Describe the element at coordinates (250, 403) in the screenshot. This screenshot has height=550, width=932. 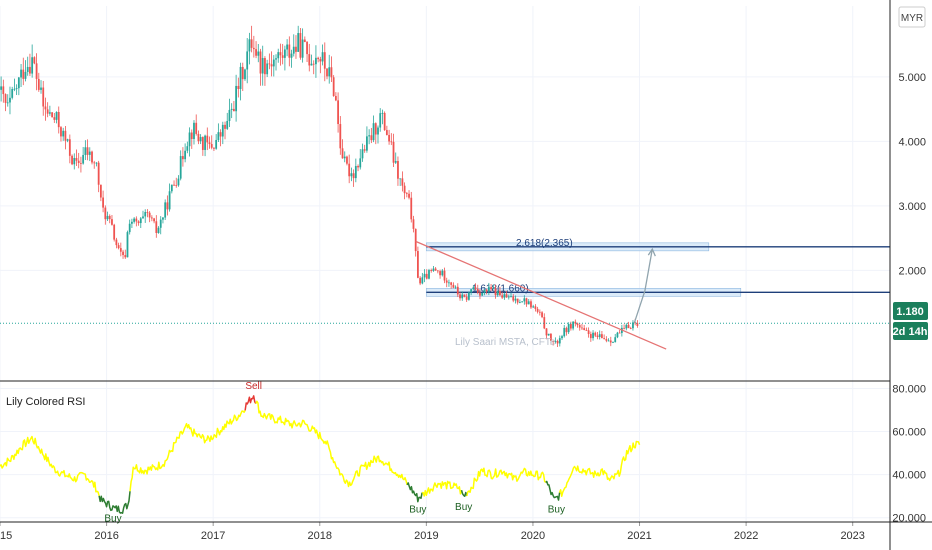
I see `rsi-line-segment-sell` at that location.